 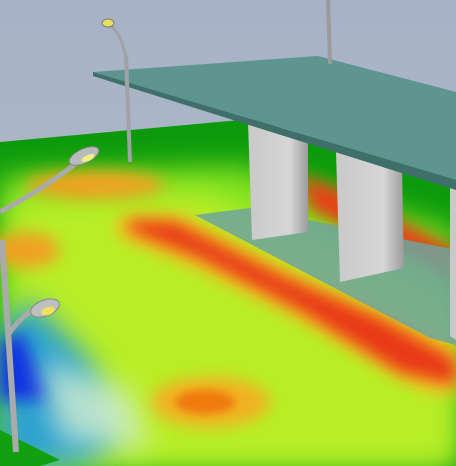 What do you see at coordinates (95, 405) in the screenshot?
I see `heat-pale` at bounding box center [95, 405].